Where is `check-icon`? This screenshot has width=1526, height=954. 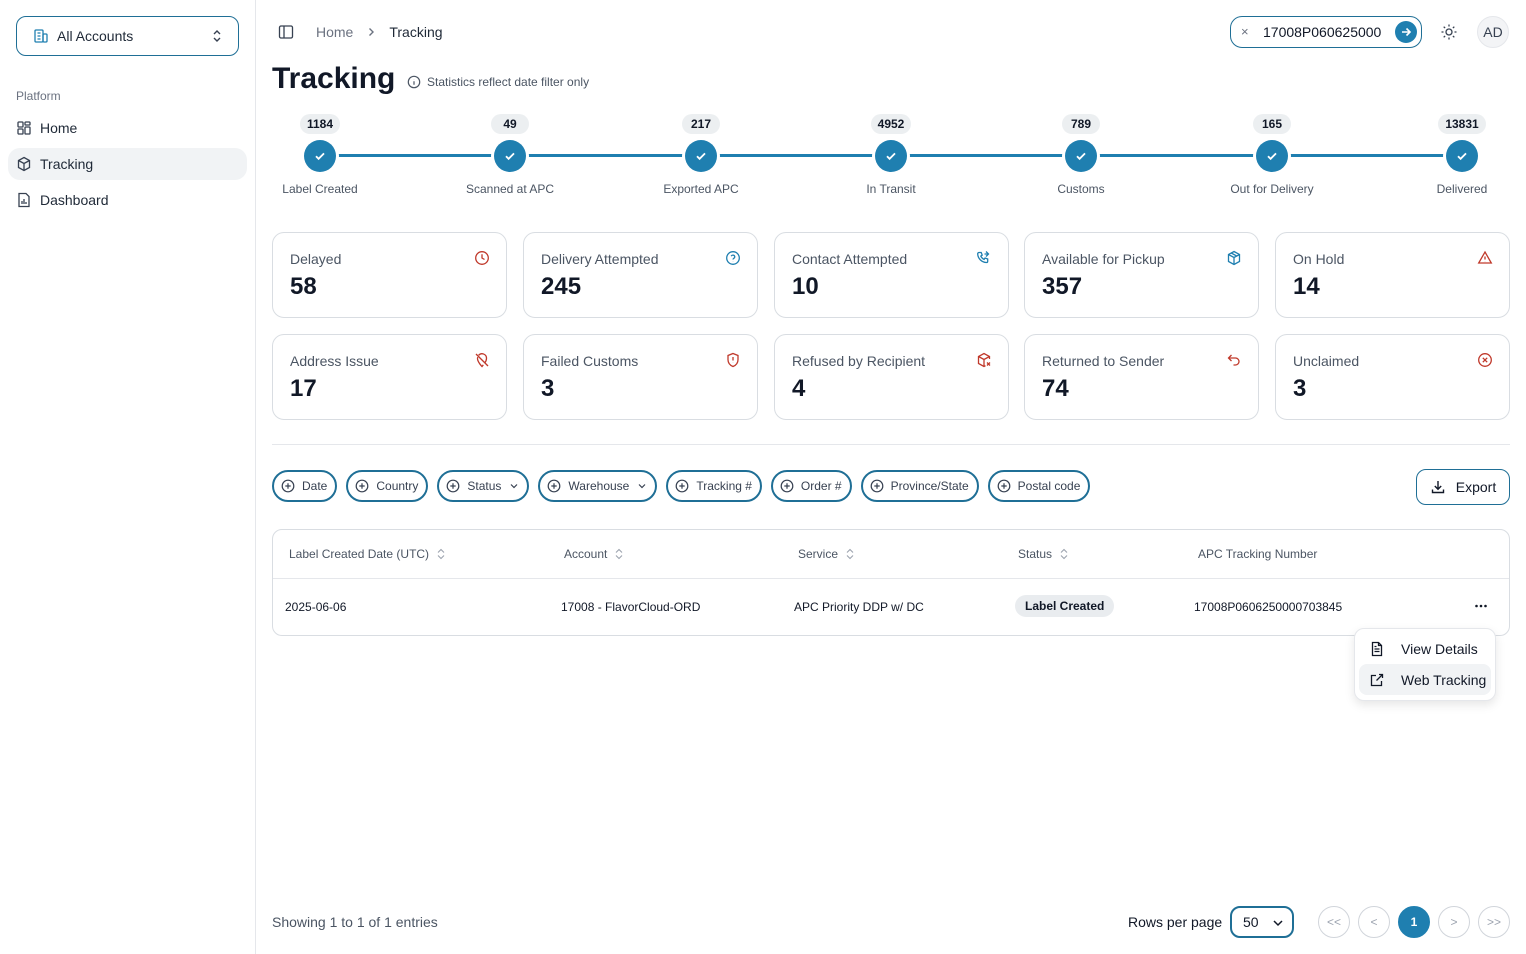
check-icon is located at coordinates (891, 156).